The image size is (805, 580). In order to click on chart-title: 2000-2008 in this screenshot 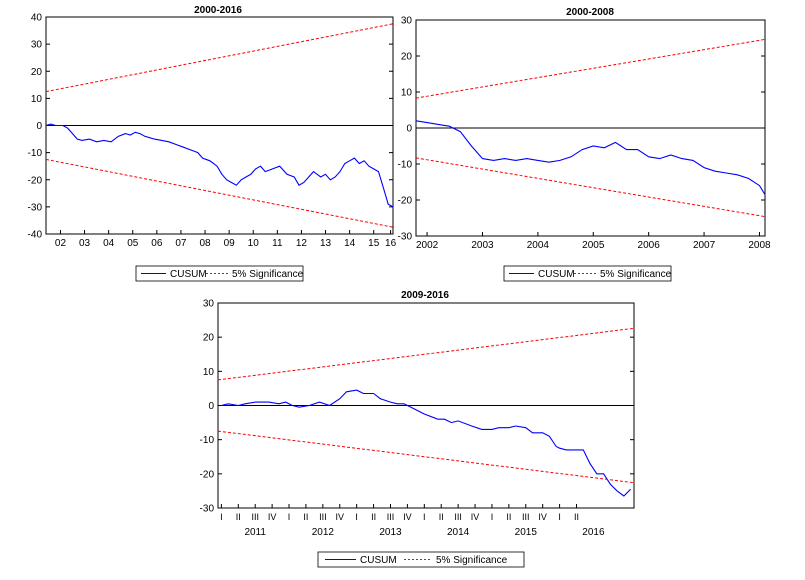, I will do `click(590, 12)`.